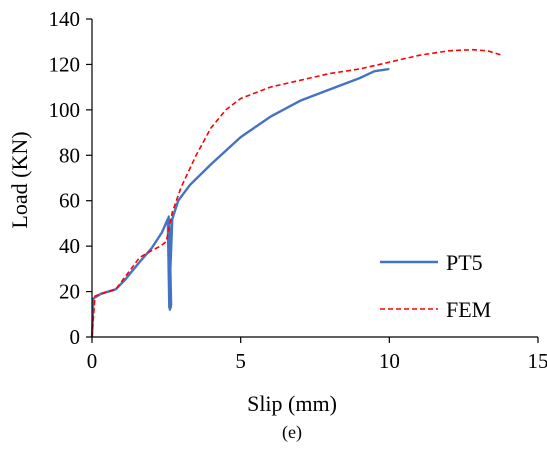  What do you see at coordinates (389, 361) in the screenshot?
I see `x-tick-label: 10` at bounding box center [389, 361].